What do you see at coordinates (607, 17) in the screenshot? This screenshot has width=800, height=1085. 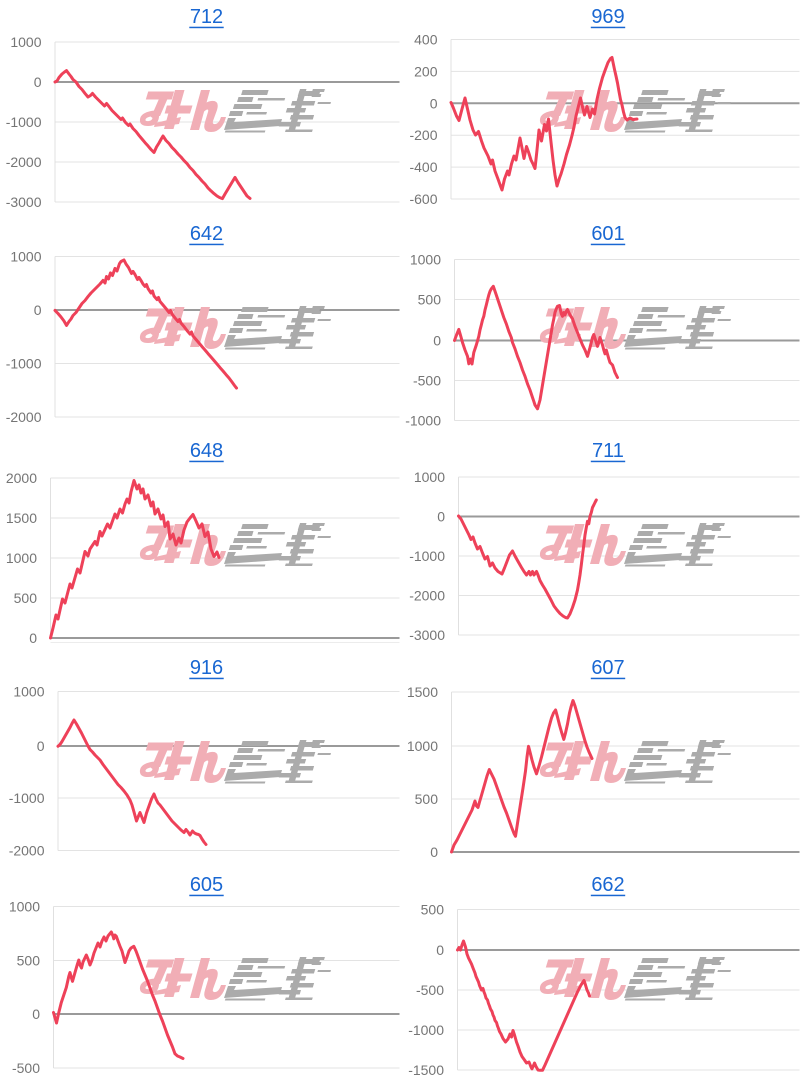 I see `svg-text: 969` at bounding box center [607, 17].